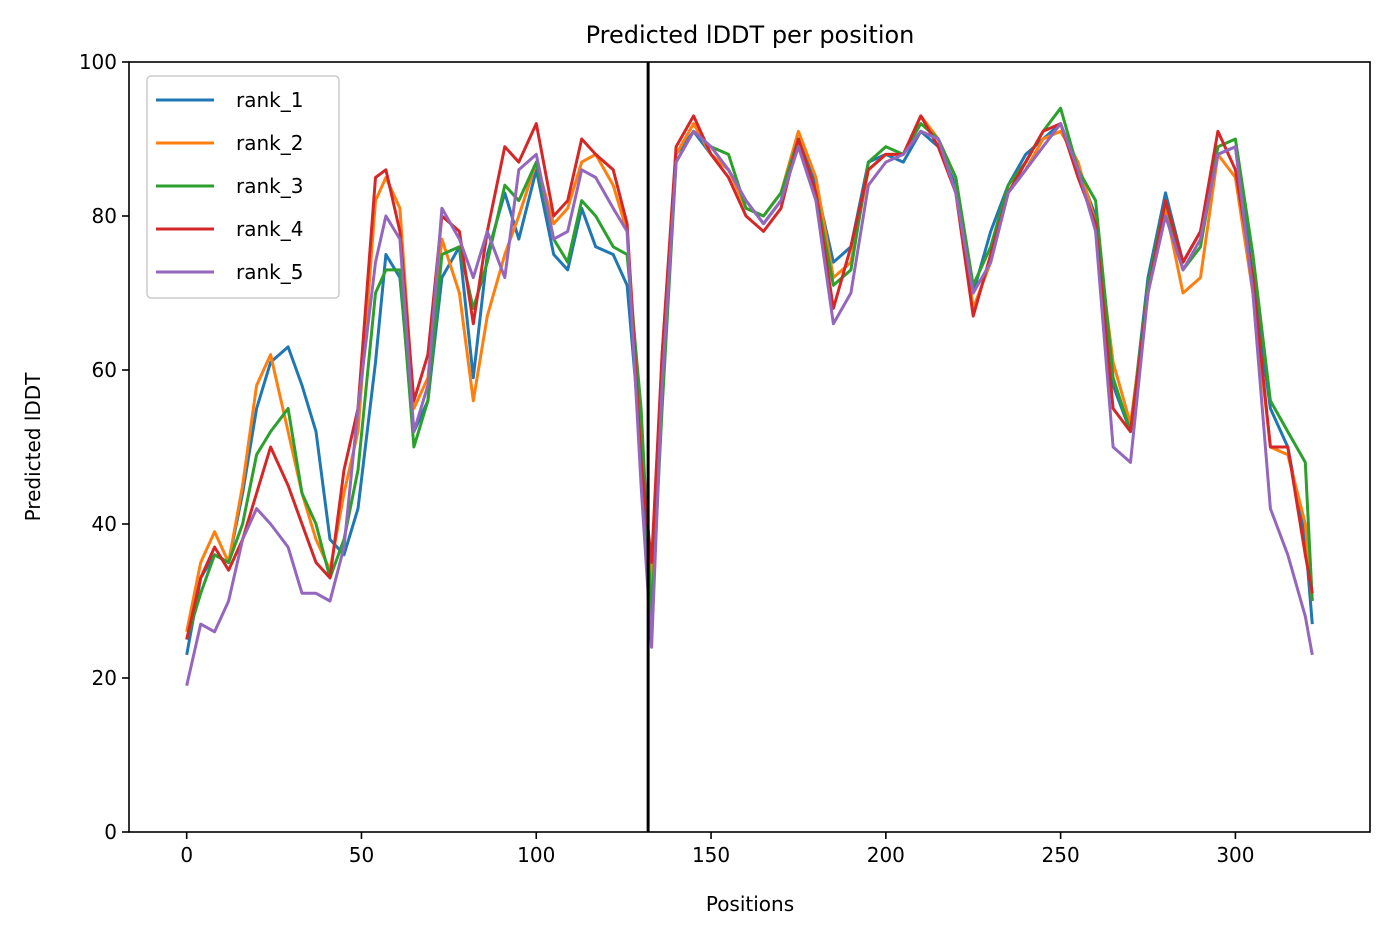 The height and width of the screenshot is (939, 1391). What do you see at coordinates (750, 904) in the screenshot?
I see `x-axis-title: Positions` at bounding box center [750, 904].